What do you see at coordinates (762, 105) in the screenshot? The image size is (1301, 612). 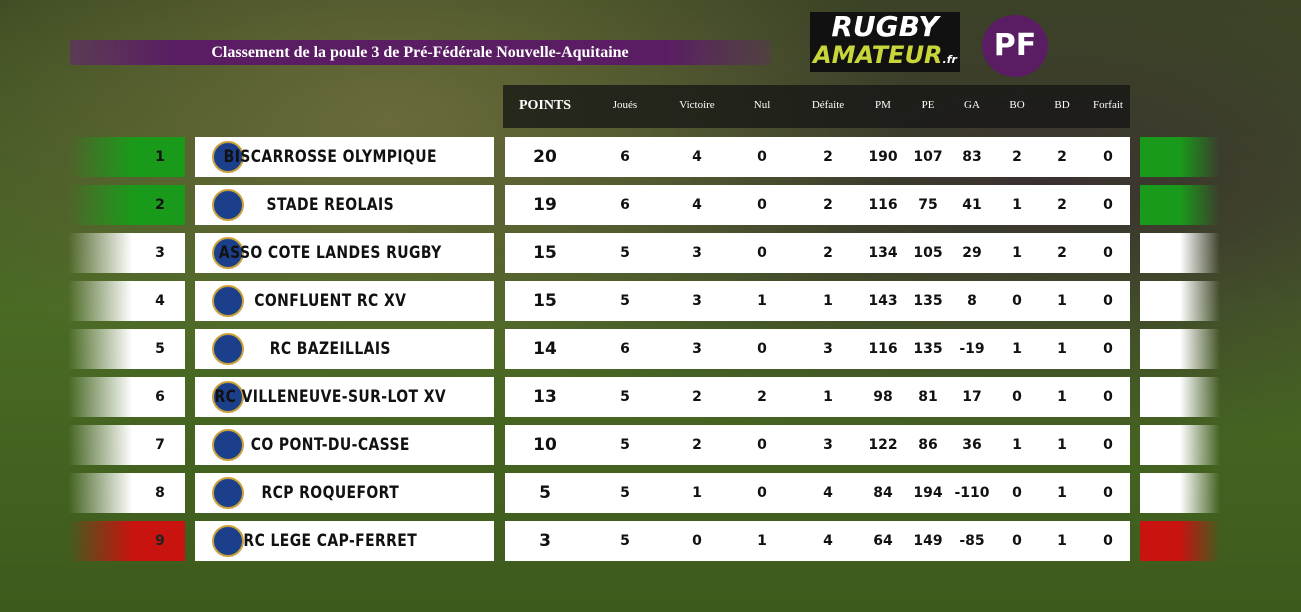 I see `column-header: Nul` at bounding box center [762, 105].